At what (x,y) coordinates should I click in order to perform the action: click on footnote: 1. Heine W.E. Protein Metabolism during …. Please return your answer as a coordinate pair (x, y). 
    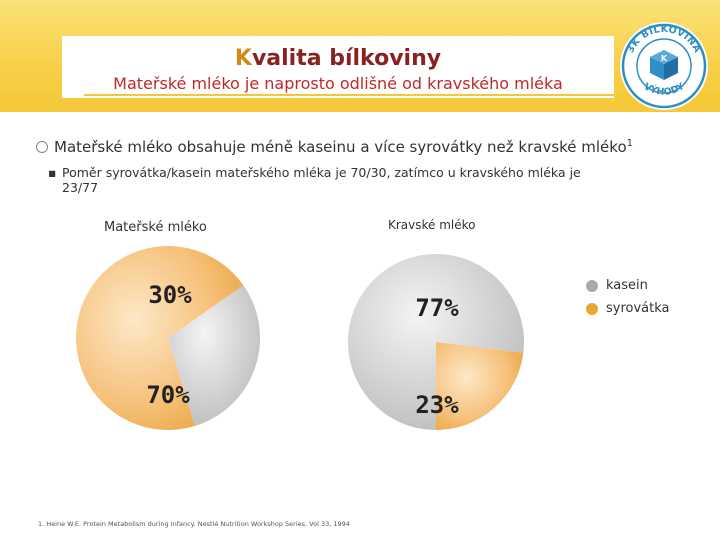
    Looking at the image, I should click on (194, 524).